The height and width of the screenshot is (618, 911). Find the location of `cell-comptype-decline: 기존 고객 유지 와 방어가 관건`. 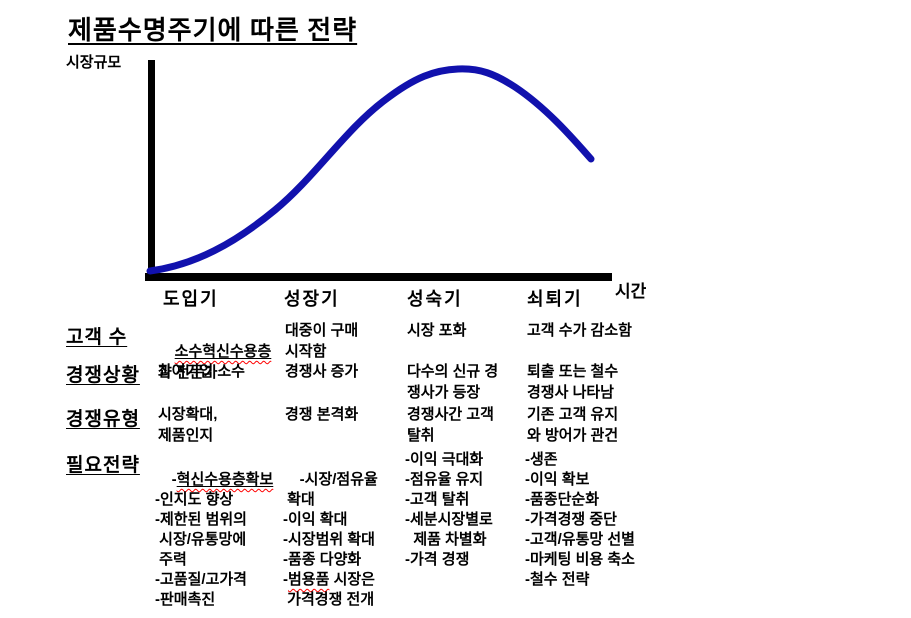

cell-comptype-decline: 기존 고객 유지 와 방어가 관건 is located at coordinates (573, 425).